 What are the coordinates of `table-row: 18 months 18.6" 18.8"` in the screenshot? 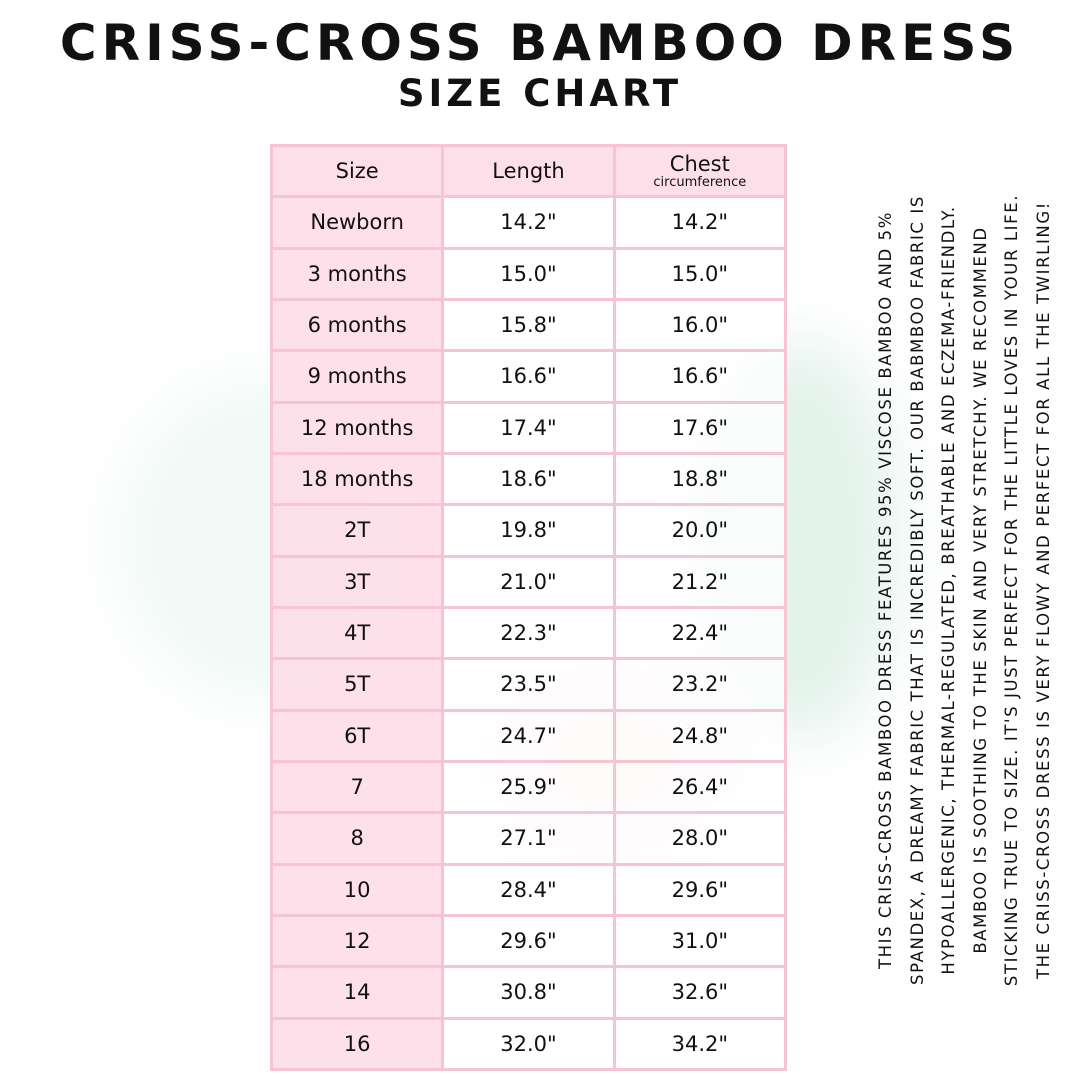 It's located at (528, 479).